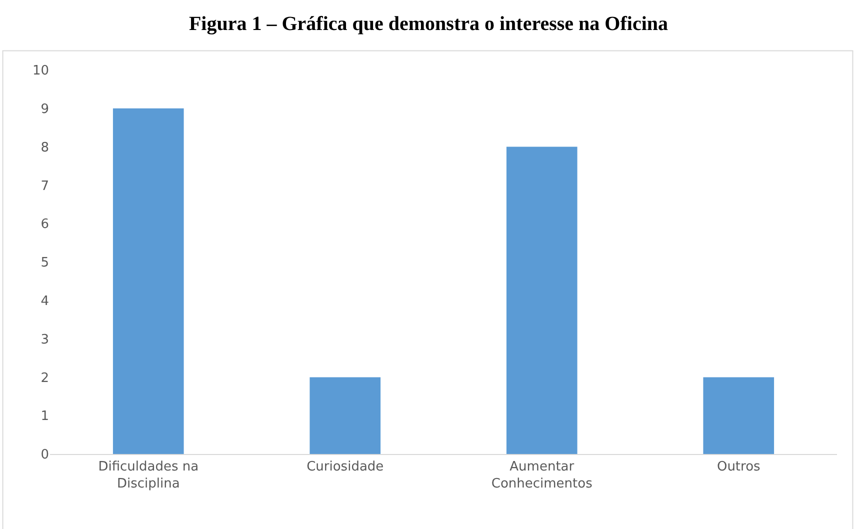 Image resolution: width=857 pixels, height=529 pixels. I want to click on x-tick-label: Curiosidade, so click(345, 467).